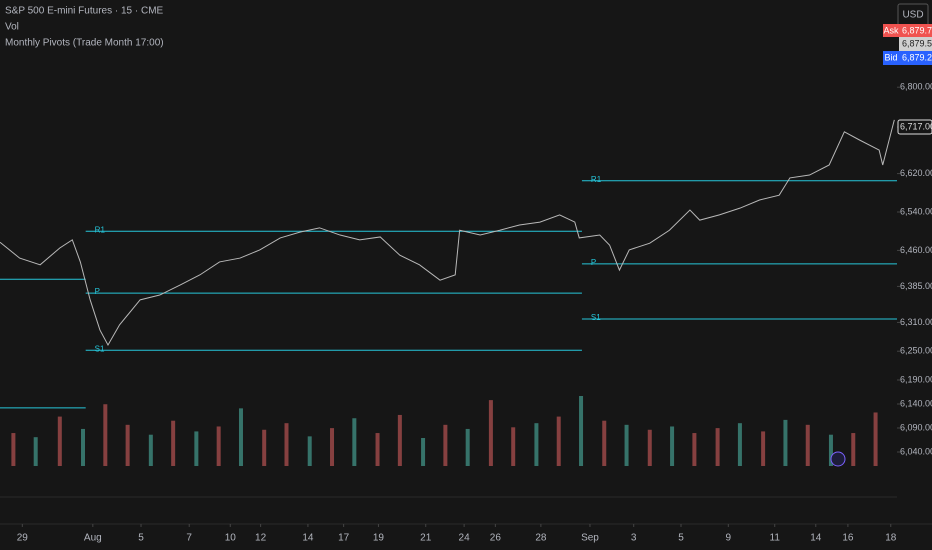 This screenshot has width=932, height=550. Describe the element at coordinates (426, 538) in the screenshot. I see `x-tick-label: 21` at that location.